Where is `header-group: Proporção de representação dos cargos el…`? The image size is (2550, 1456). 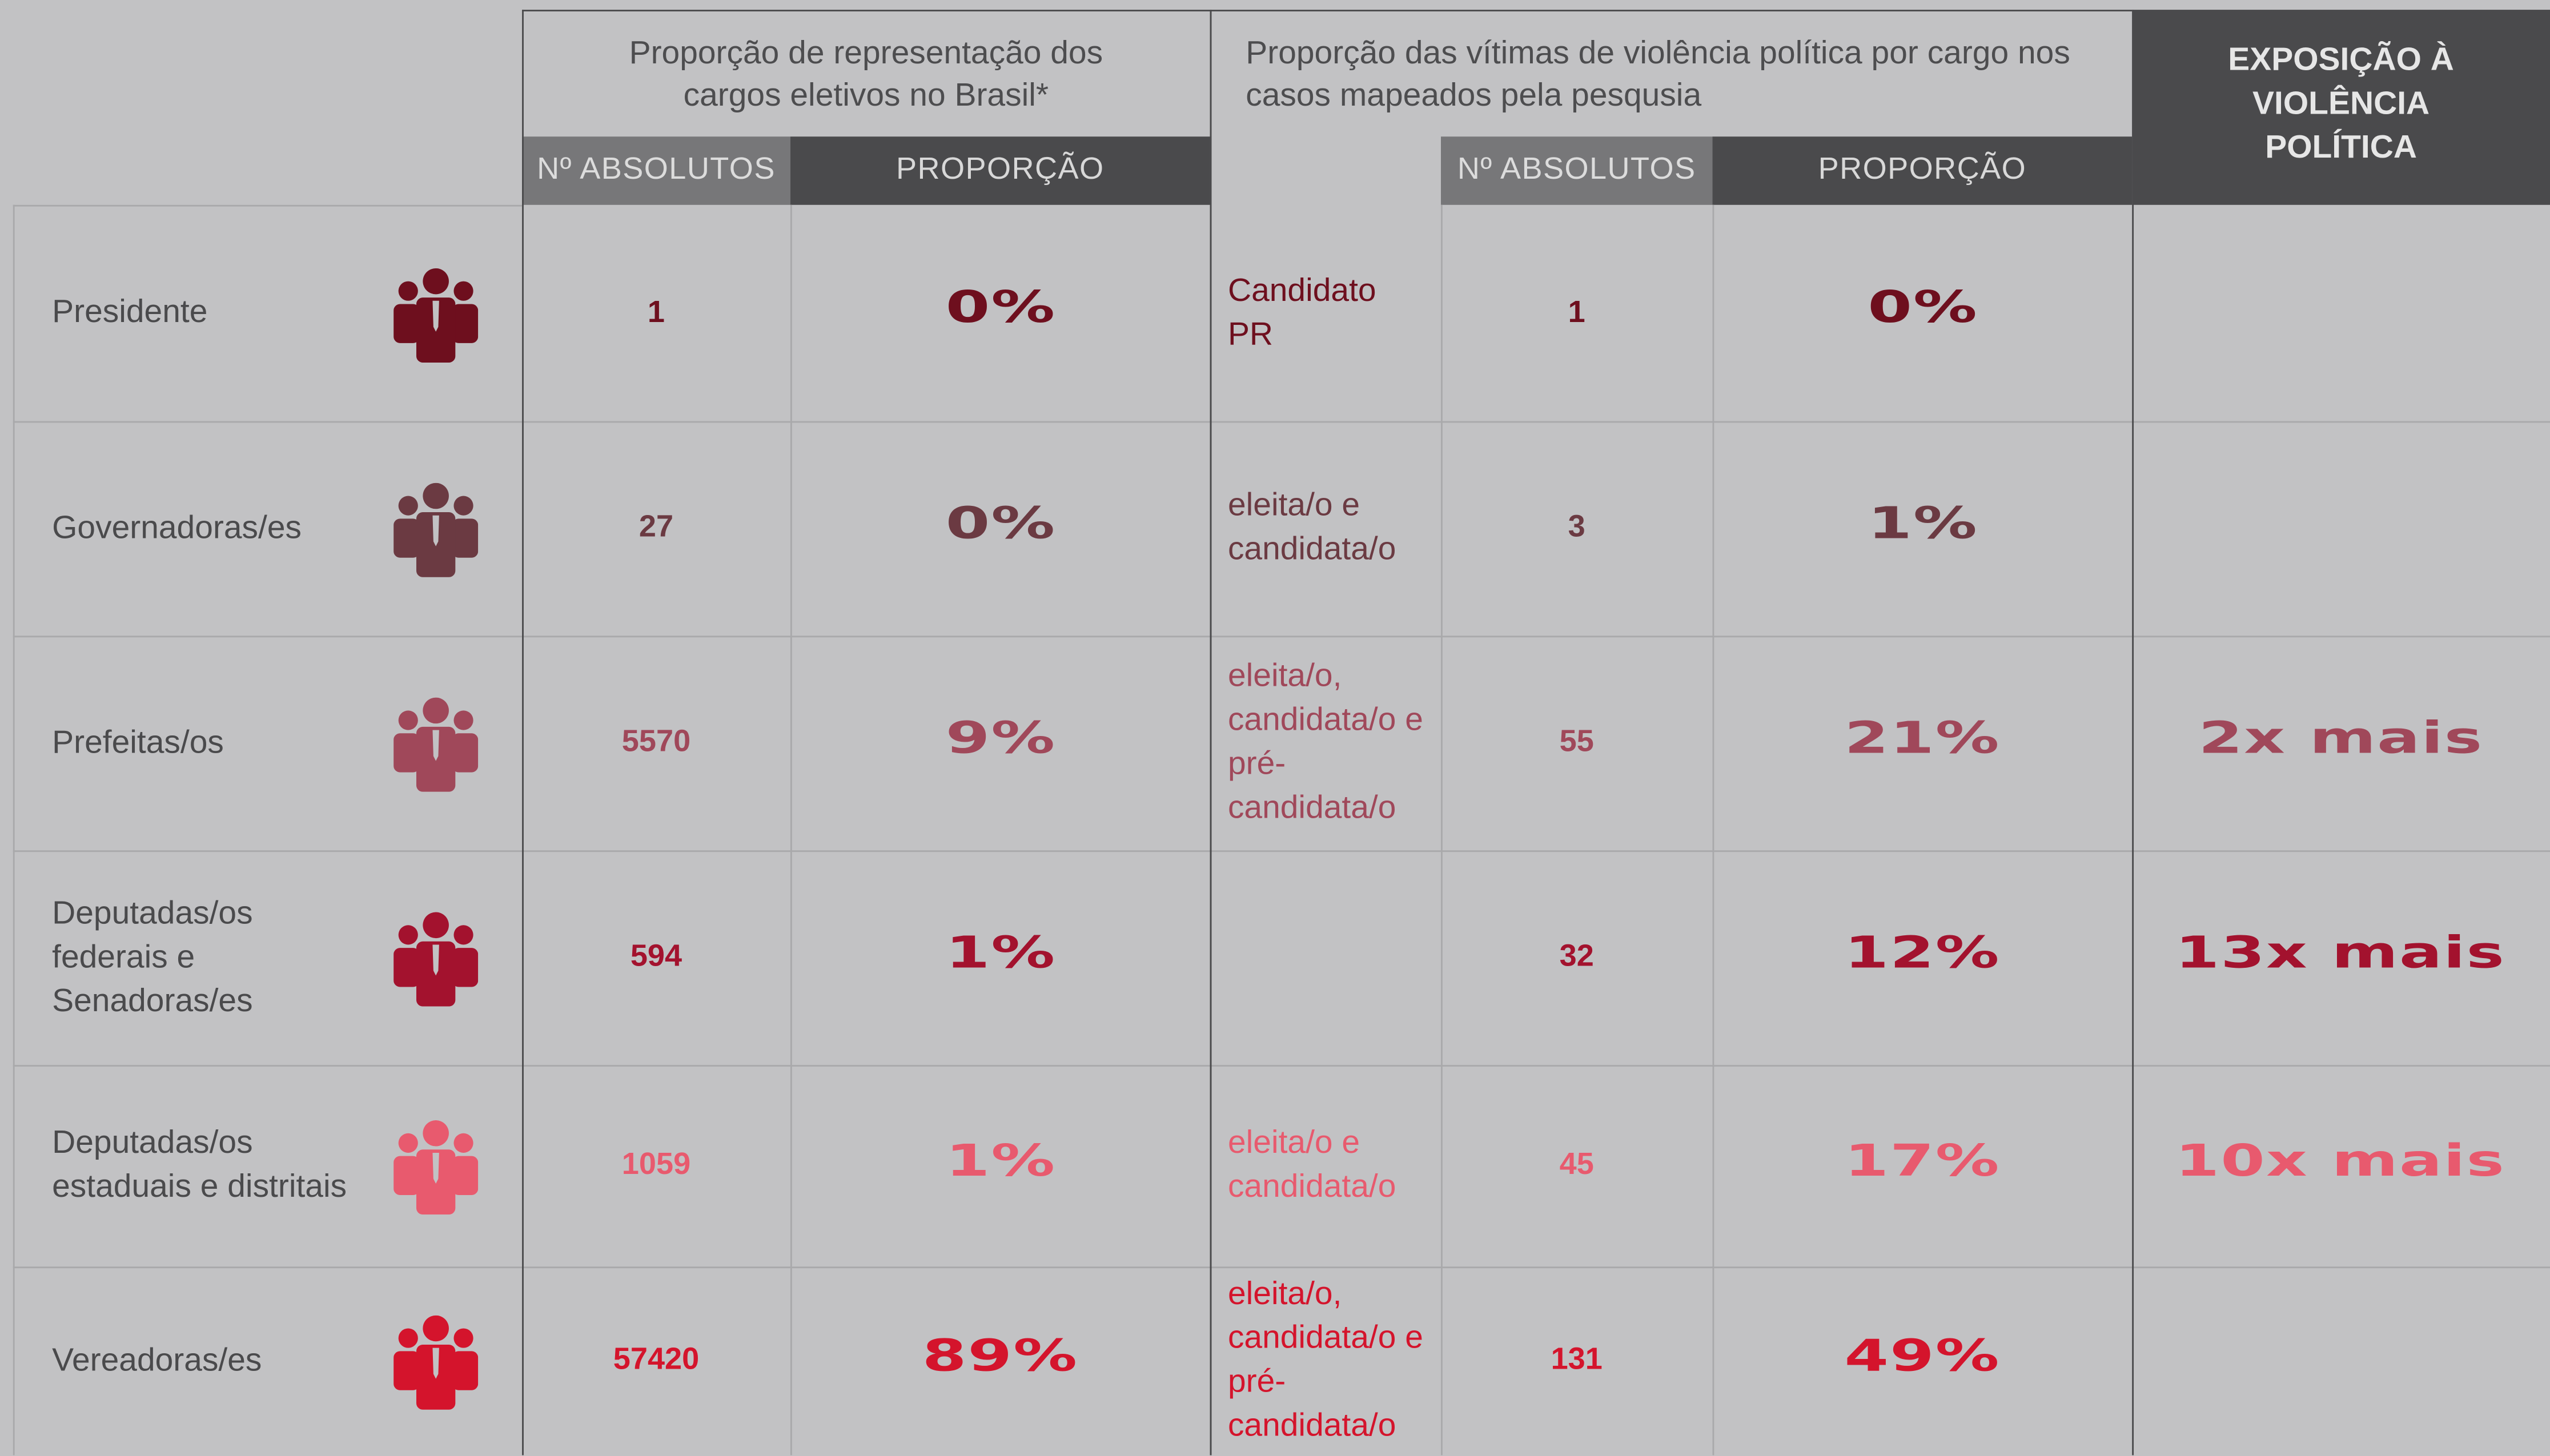
header-group: Proporção de representação dos cargos el… is located at coordinates (866, 73).